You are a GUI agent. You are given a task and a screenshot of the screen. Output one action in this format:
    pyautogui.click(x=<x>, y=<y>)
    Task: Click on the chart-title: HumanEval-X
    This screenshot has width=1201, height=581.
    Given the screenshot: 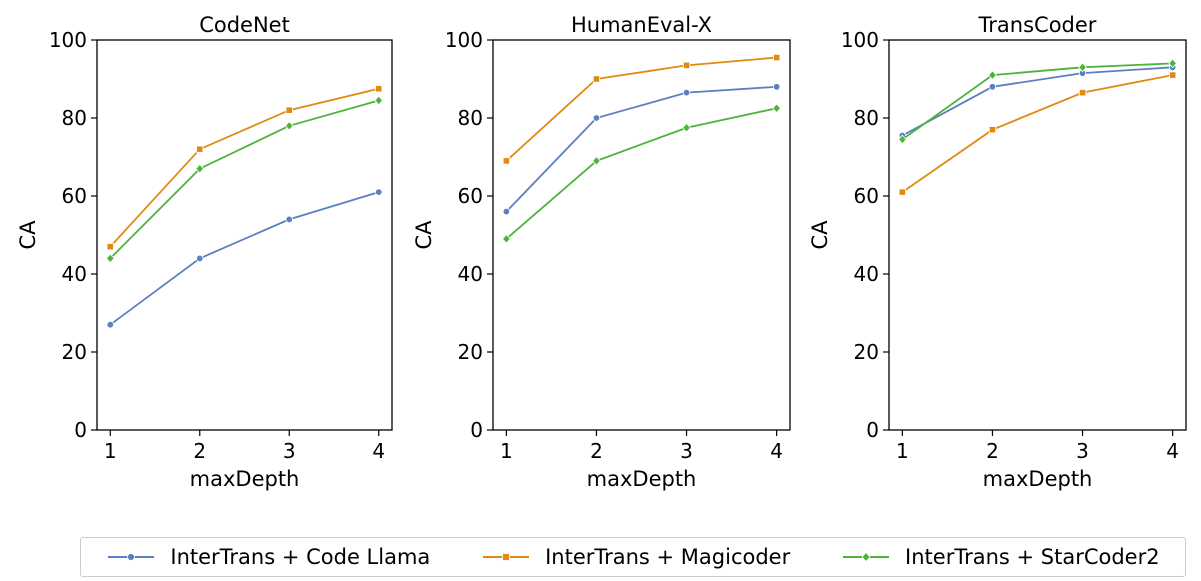 What is the action you would take?
    pyautogui.click(x=641, y=25)
    